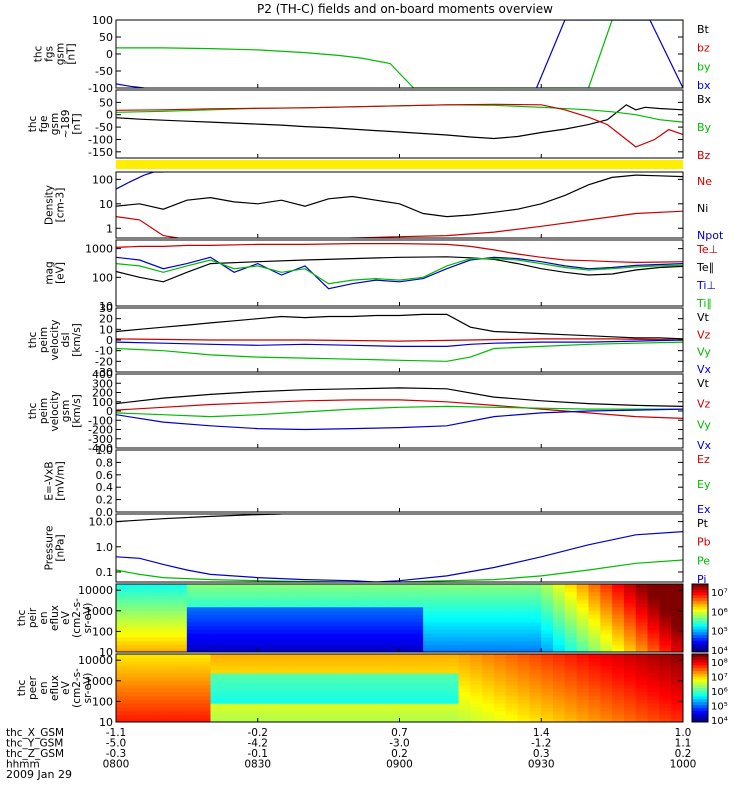 The height and width of the screenshot is (804, 750). Describe the element at coordinates (55, 618) in the screenshot. I see `y-axis-label-line: eflux` at that location.